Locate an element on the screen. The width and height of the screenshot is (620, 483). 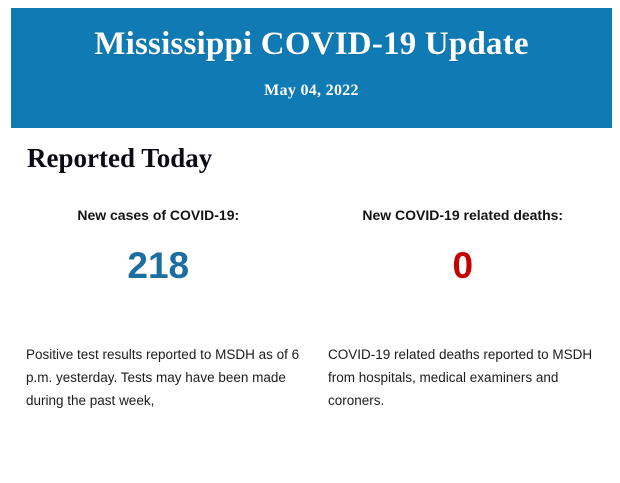
page-title: Mississippi COVID-19 Update is located at coordinates (311, 44).